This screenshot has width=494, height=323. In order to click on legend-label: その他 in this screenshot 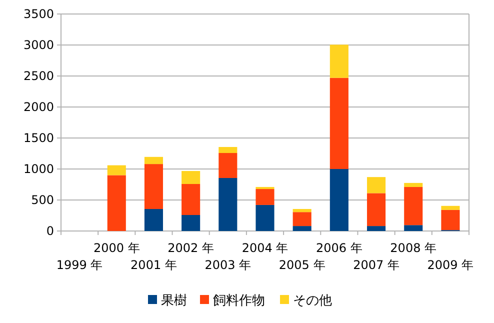, I will do `click(312, 301)`.